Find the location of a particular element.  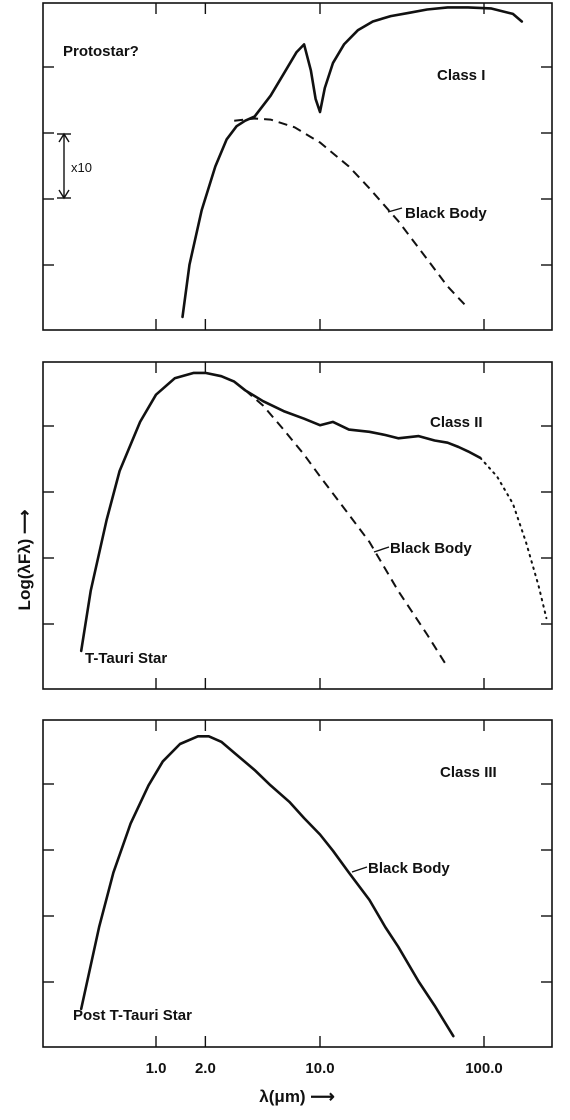

class-2-label: Class II is located at coordinates (456, 422).